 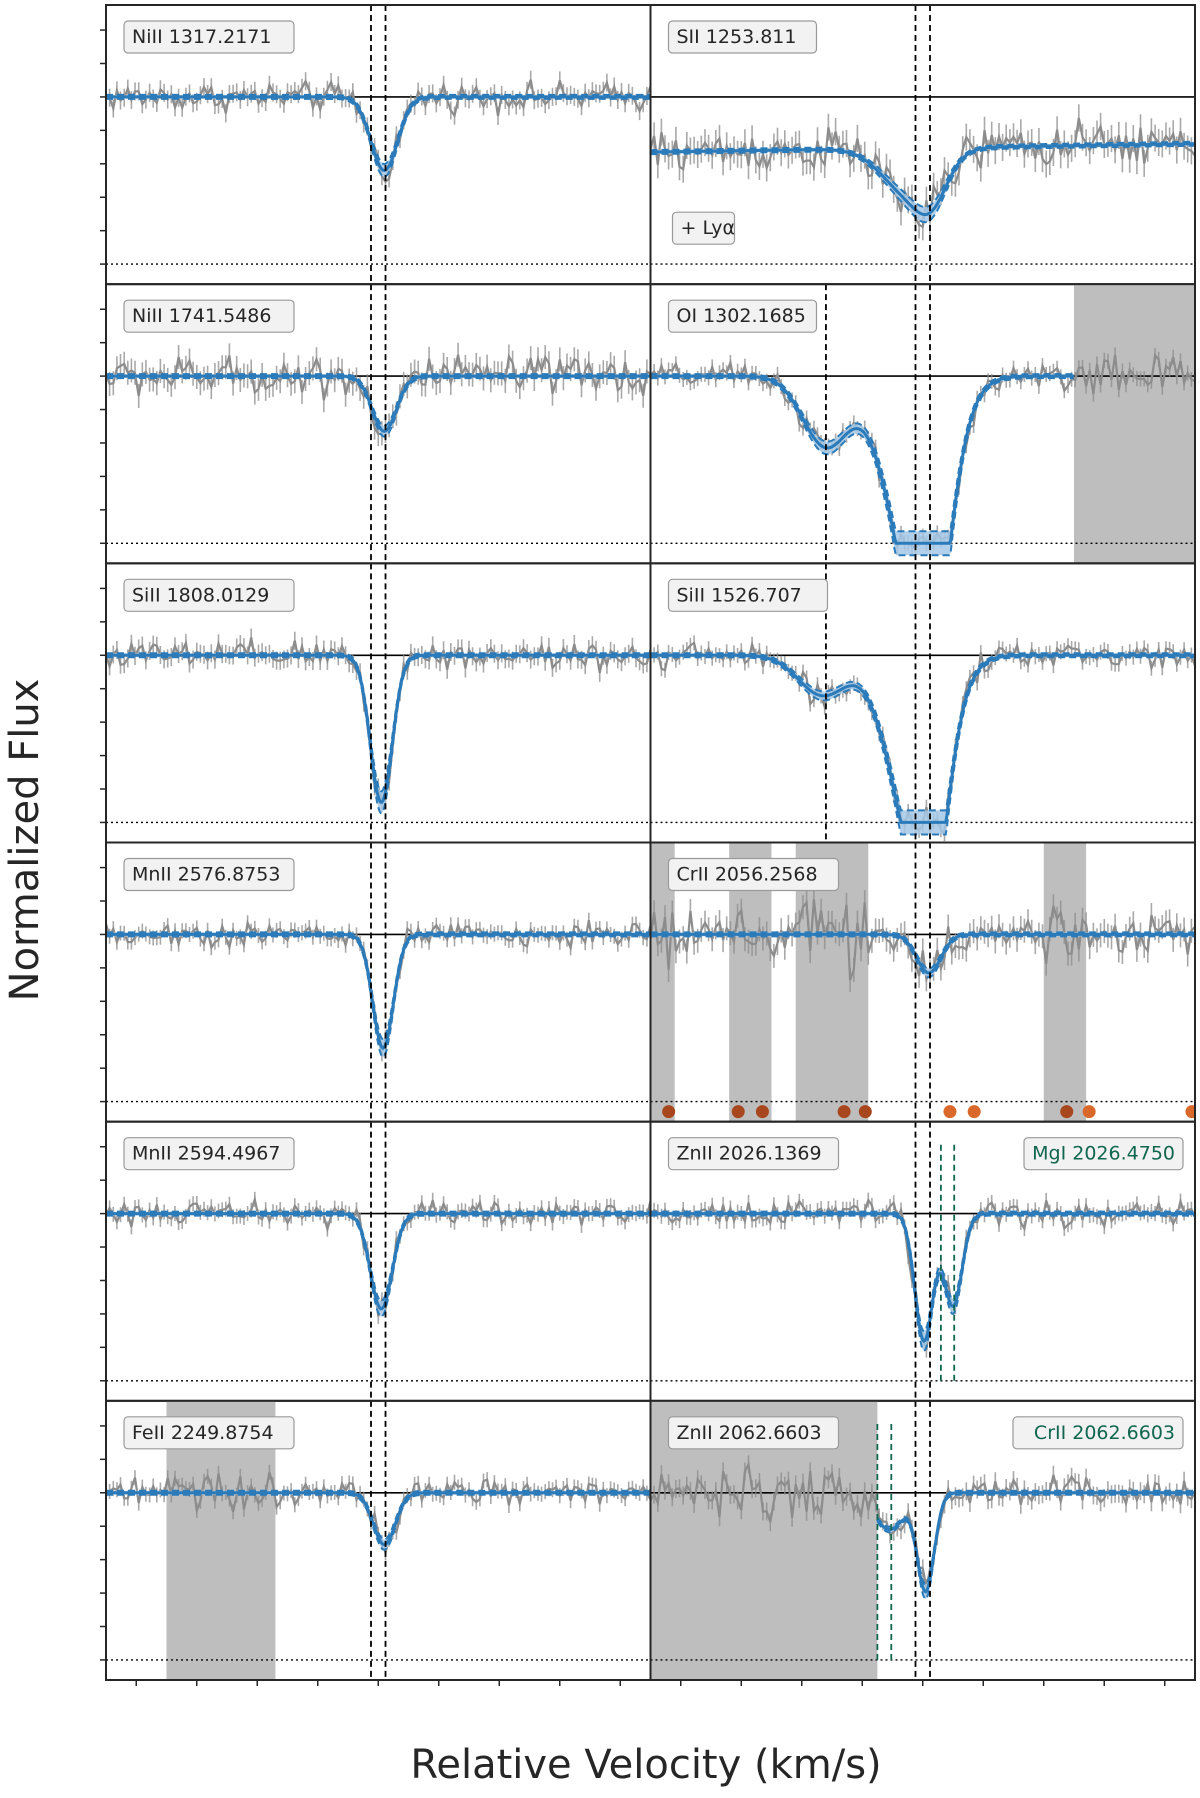 What do you see at coordinates (200, 595) in the screenshot?
I see `ion-label: SiII 1808.0129` at bounding box center [200, 595].